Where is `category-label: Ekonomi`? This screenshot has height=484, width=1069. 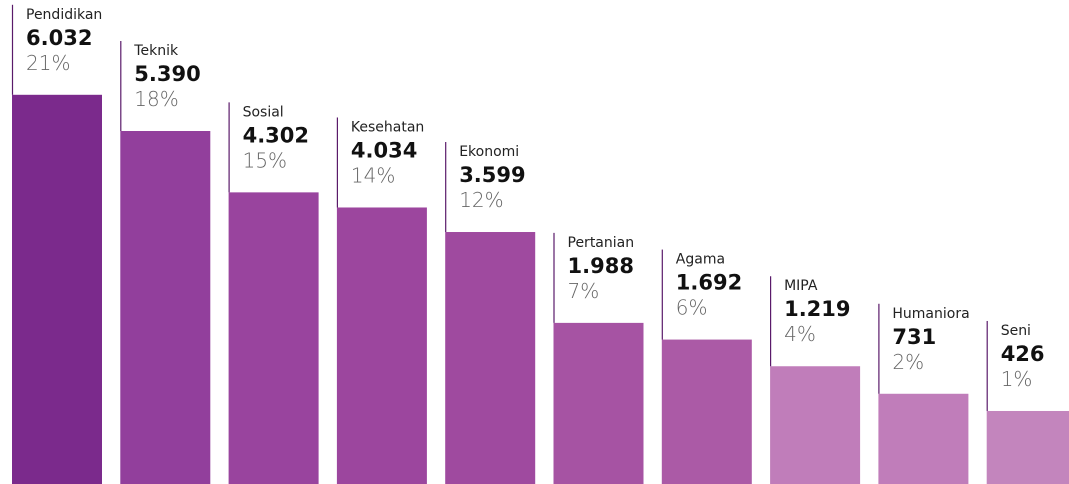 category-label: Ekonomi is located at coordinates (489, 152).